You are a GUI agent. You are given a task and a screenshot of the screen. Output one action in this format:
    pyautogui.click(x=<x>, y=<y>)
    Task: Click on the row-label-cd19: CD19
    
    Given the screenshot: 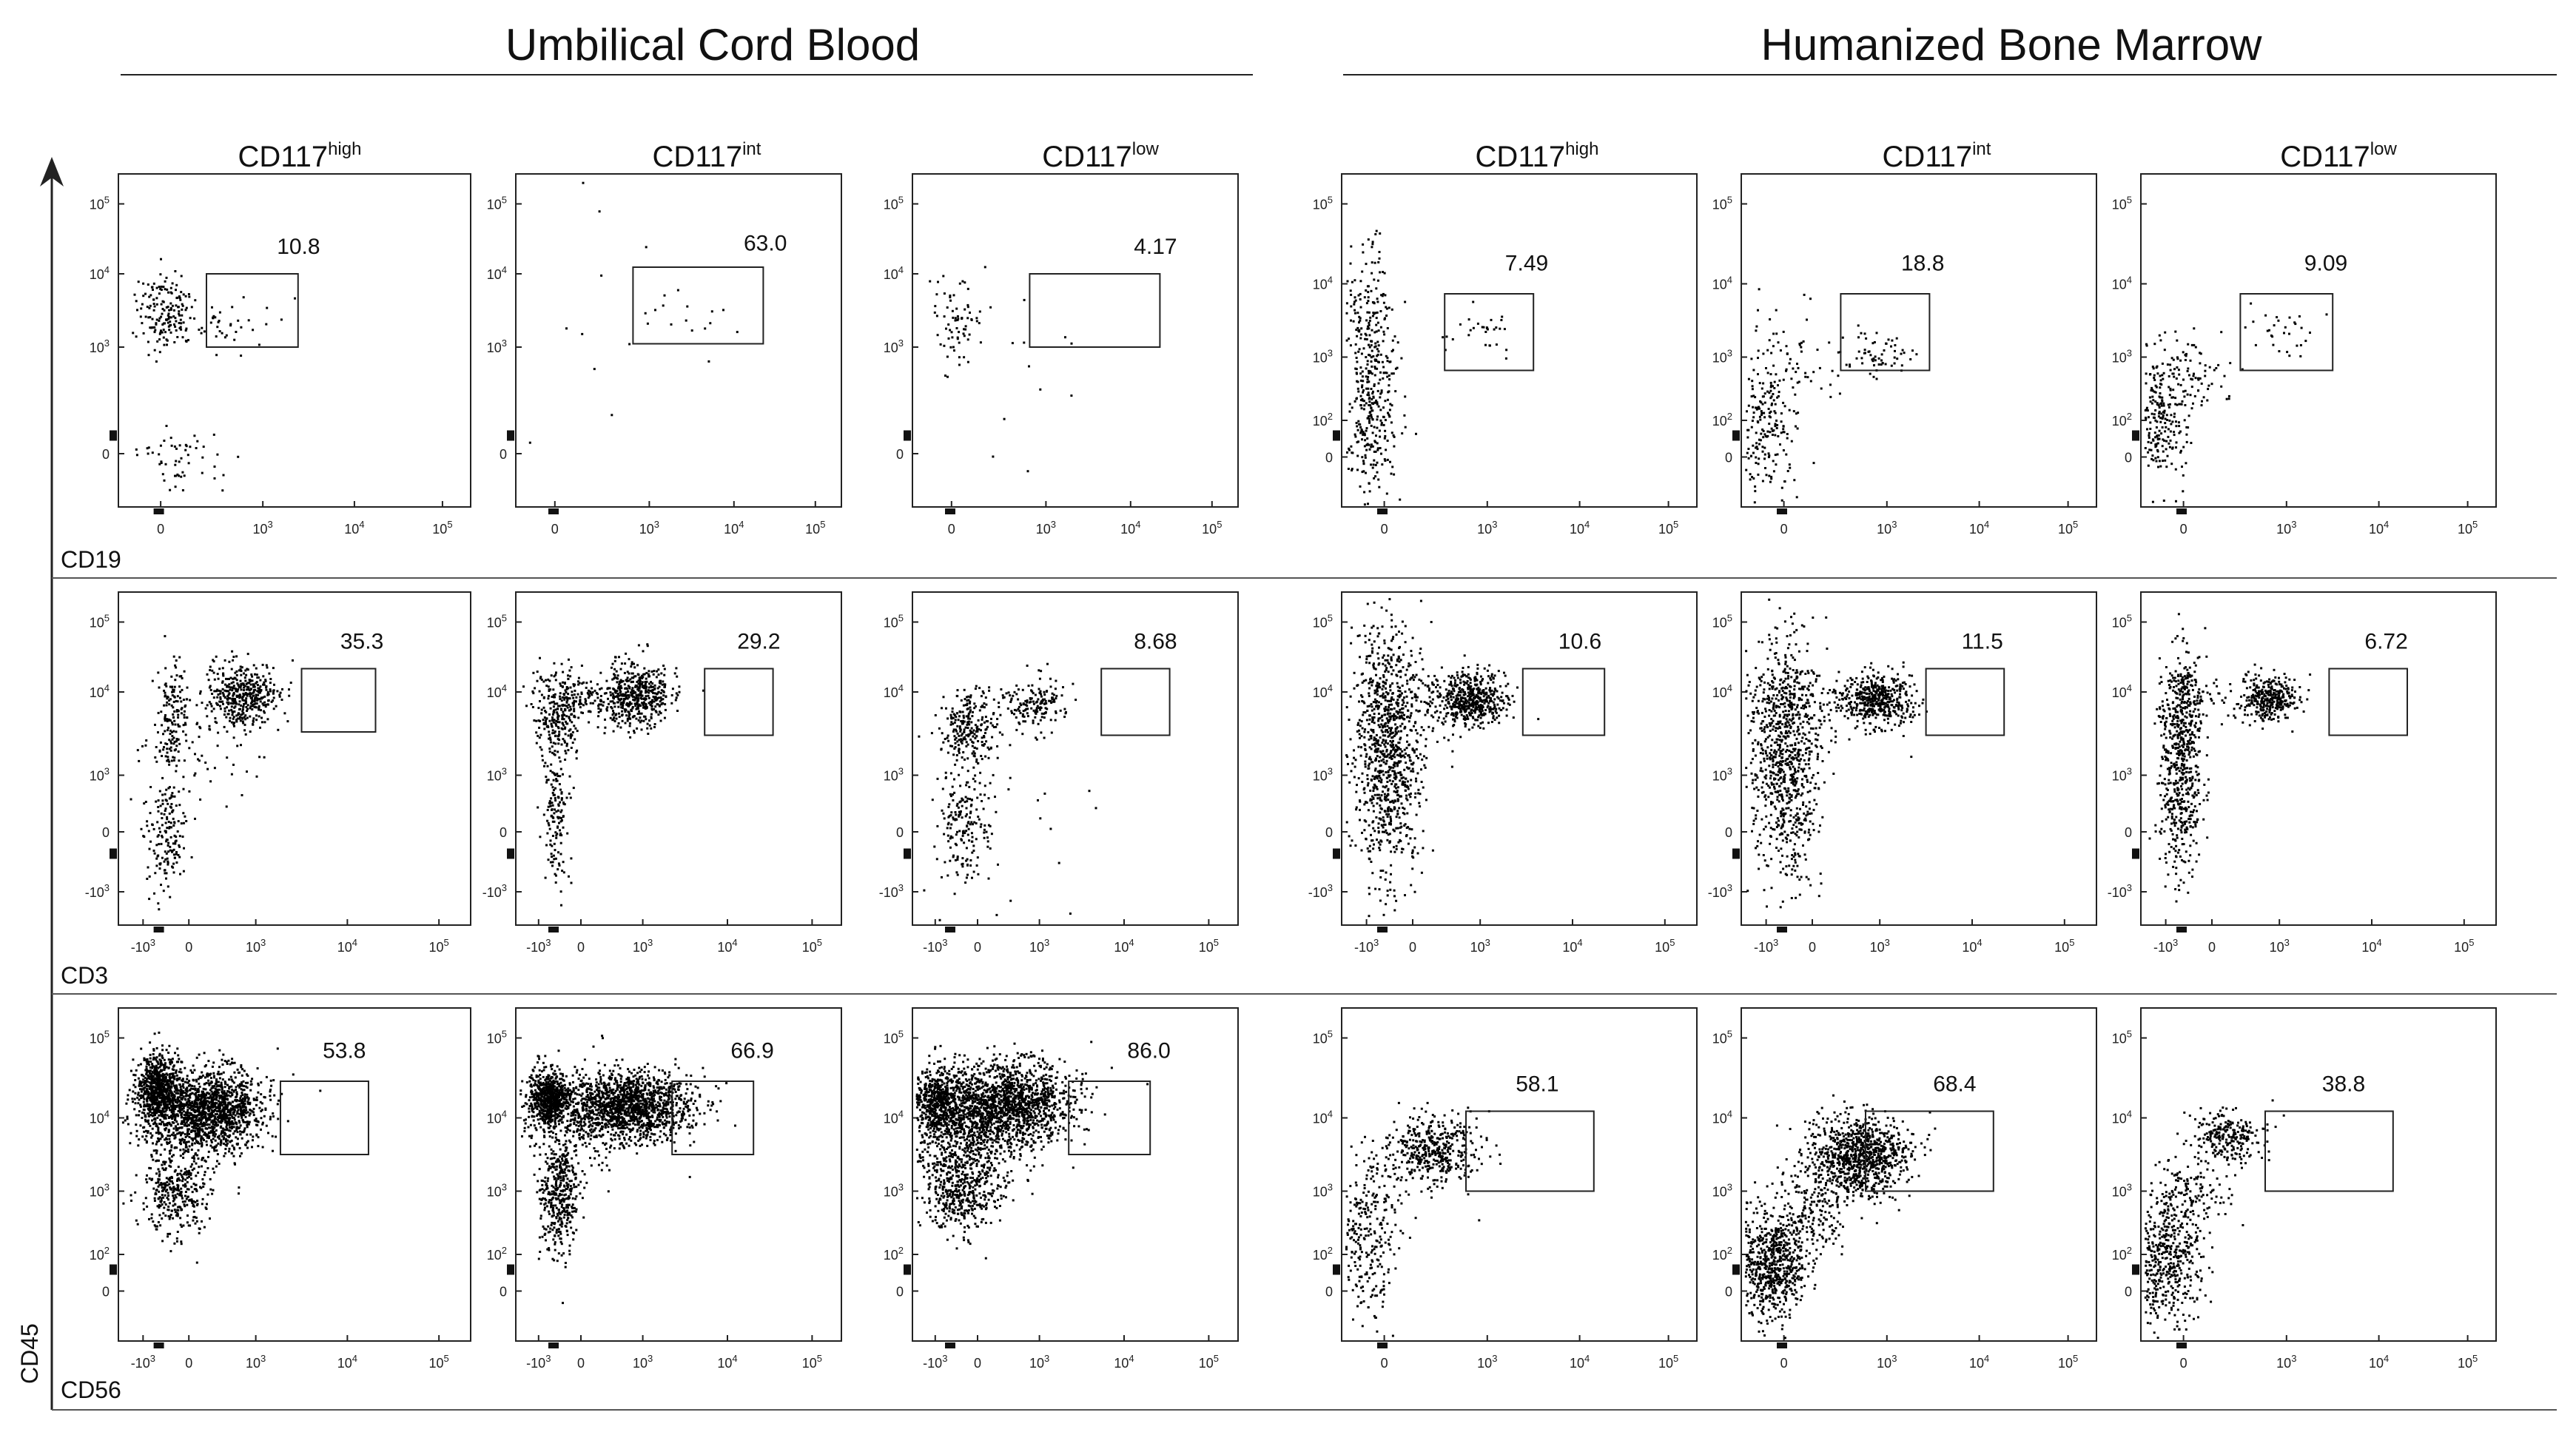 What is the action you would take?
    pyautogui.click(x=91, y=560)
    